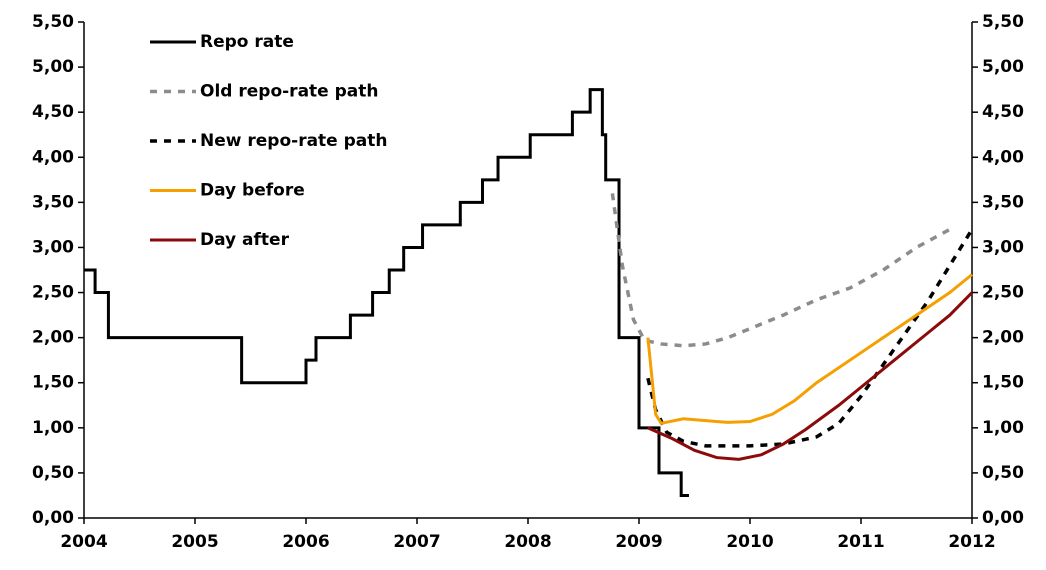 The image size is (1046, 570). I want to click on y2-tick-label: 2,50, so click(1003, 293).